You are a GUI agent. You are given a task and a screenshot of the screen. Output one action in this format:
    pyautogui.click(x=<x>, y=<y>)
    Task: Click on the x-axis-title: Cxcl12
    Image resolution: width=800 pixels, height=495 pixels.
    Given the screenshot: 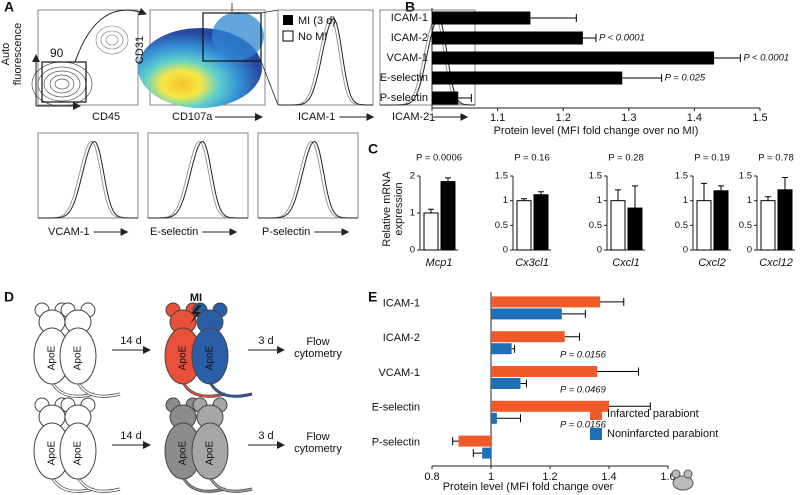 What is the action you would take?
    pyautogui.click(x=776, y=263)
    